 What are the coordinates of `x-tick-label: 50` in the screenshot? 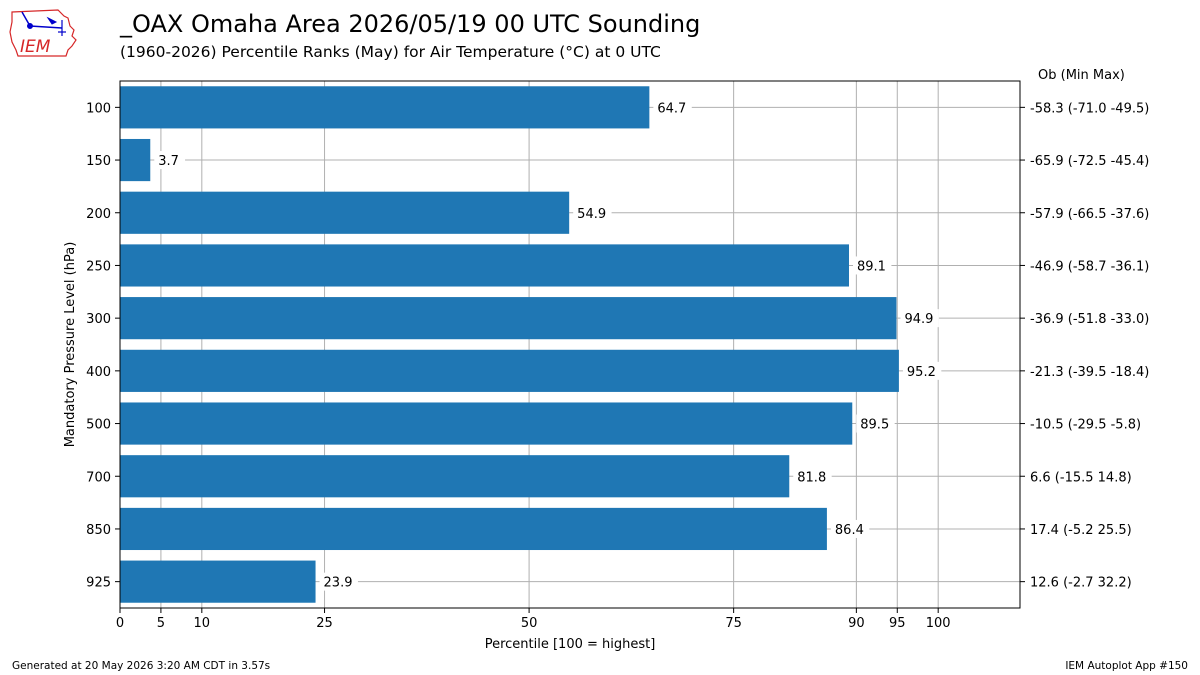 It's located at (529, 623).